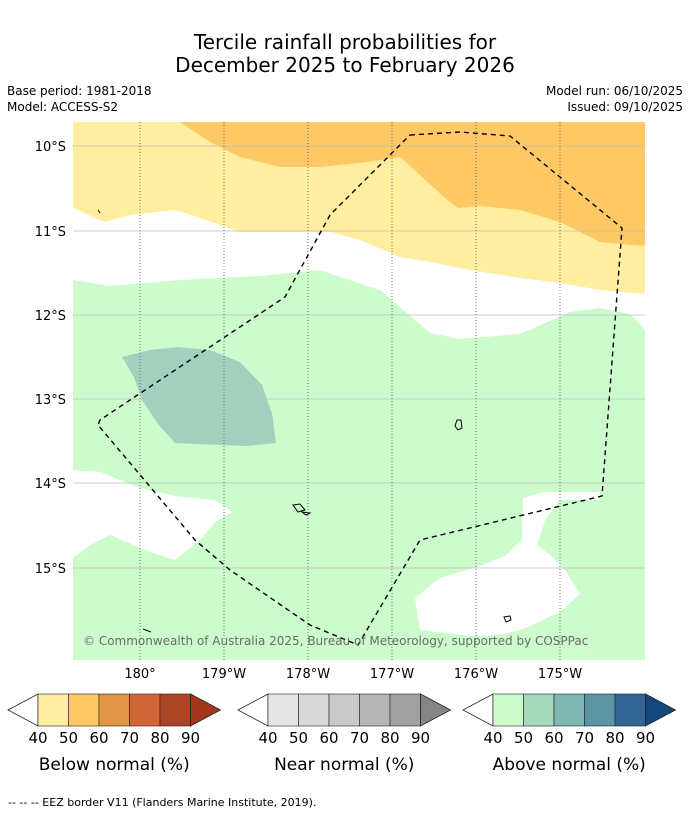  What do you see at coordinates (412, 184) in the screenshot?
I see `below-normal-50-region` at bounding box center [412, 184].